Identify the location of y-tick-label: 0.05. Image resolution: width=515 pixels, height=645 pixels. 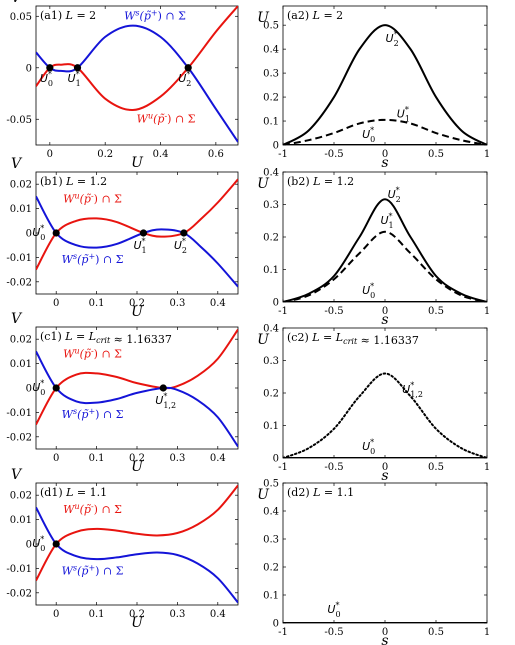
(21, 17).